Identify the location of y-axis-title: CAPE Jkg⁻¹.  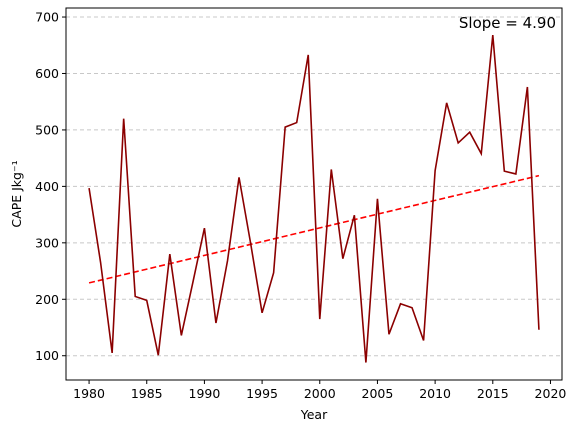
(16, 193).